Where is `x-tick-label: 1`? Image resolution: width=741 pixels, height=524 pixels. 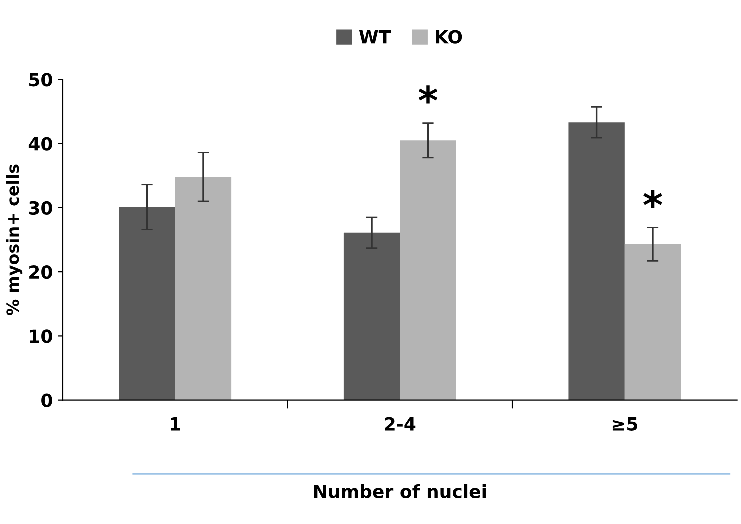
x-tick-label: 1 is located at coordinates (175, 424).